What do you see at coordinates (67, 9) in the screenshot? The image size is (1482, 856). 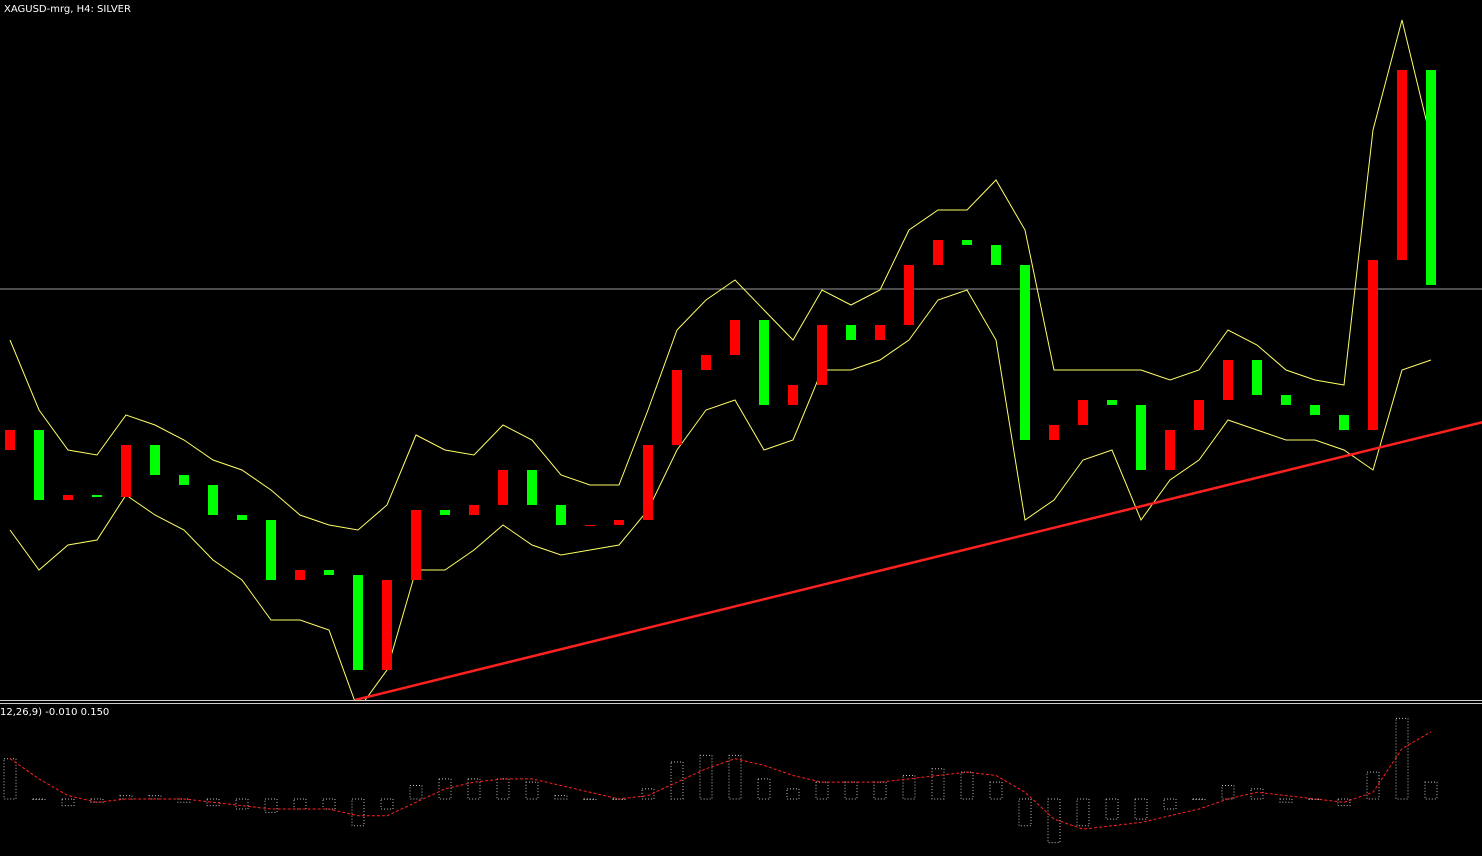 I see `chart-title: XAGUSD-mrg, H4: SILVER` at bounding box center [67, 9].